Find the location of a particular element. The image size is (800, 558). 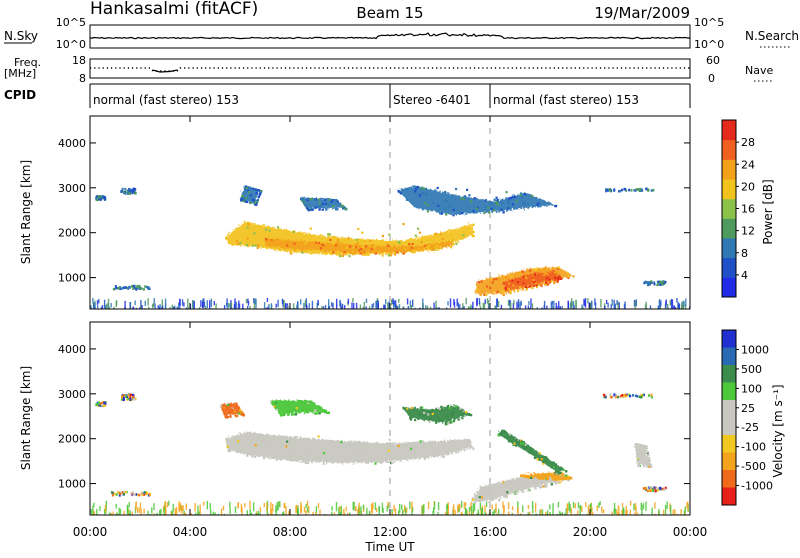

power-colorbar-cell is located at coordinates (729, 169).